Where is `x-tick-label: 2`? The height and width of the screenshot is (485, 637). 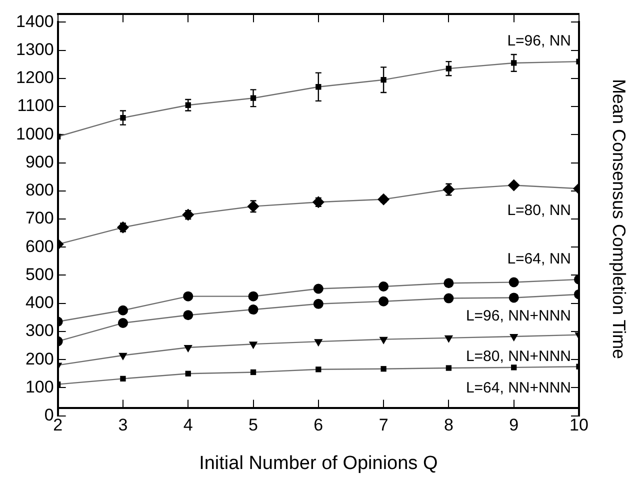
x-tick-label: 2 is located at coordinates (58, 425).